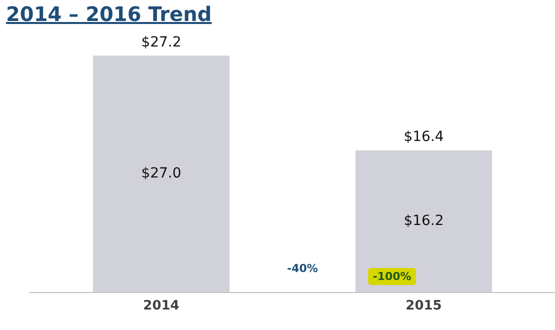 This screenshot has height=330, width=555. Describe the element at coordinates (424, 306) in the screenshot. I see `x-tick-label: 2015` at that location.